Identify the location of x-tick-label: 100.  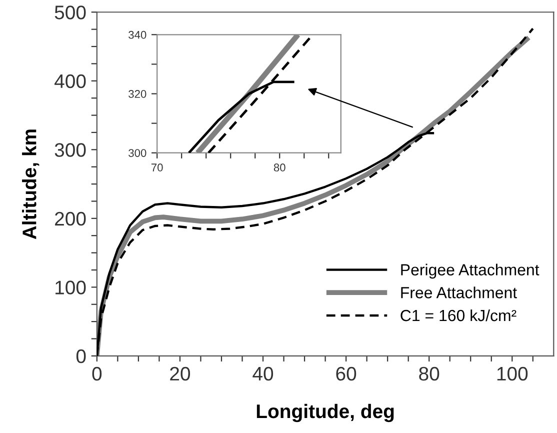
(512, 373).